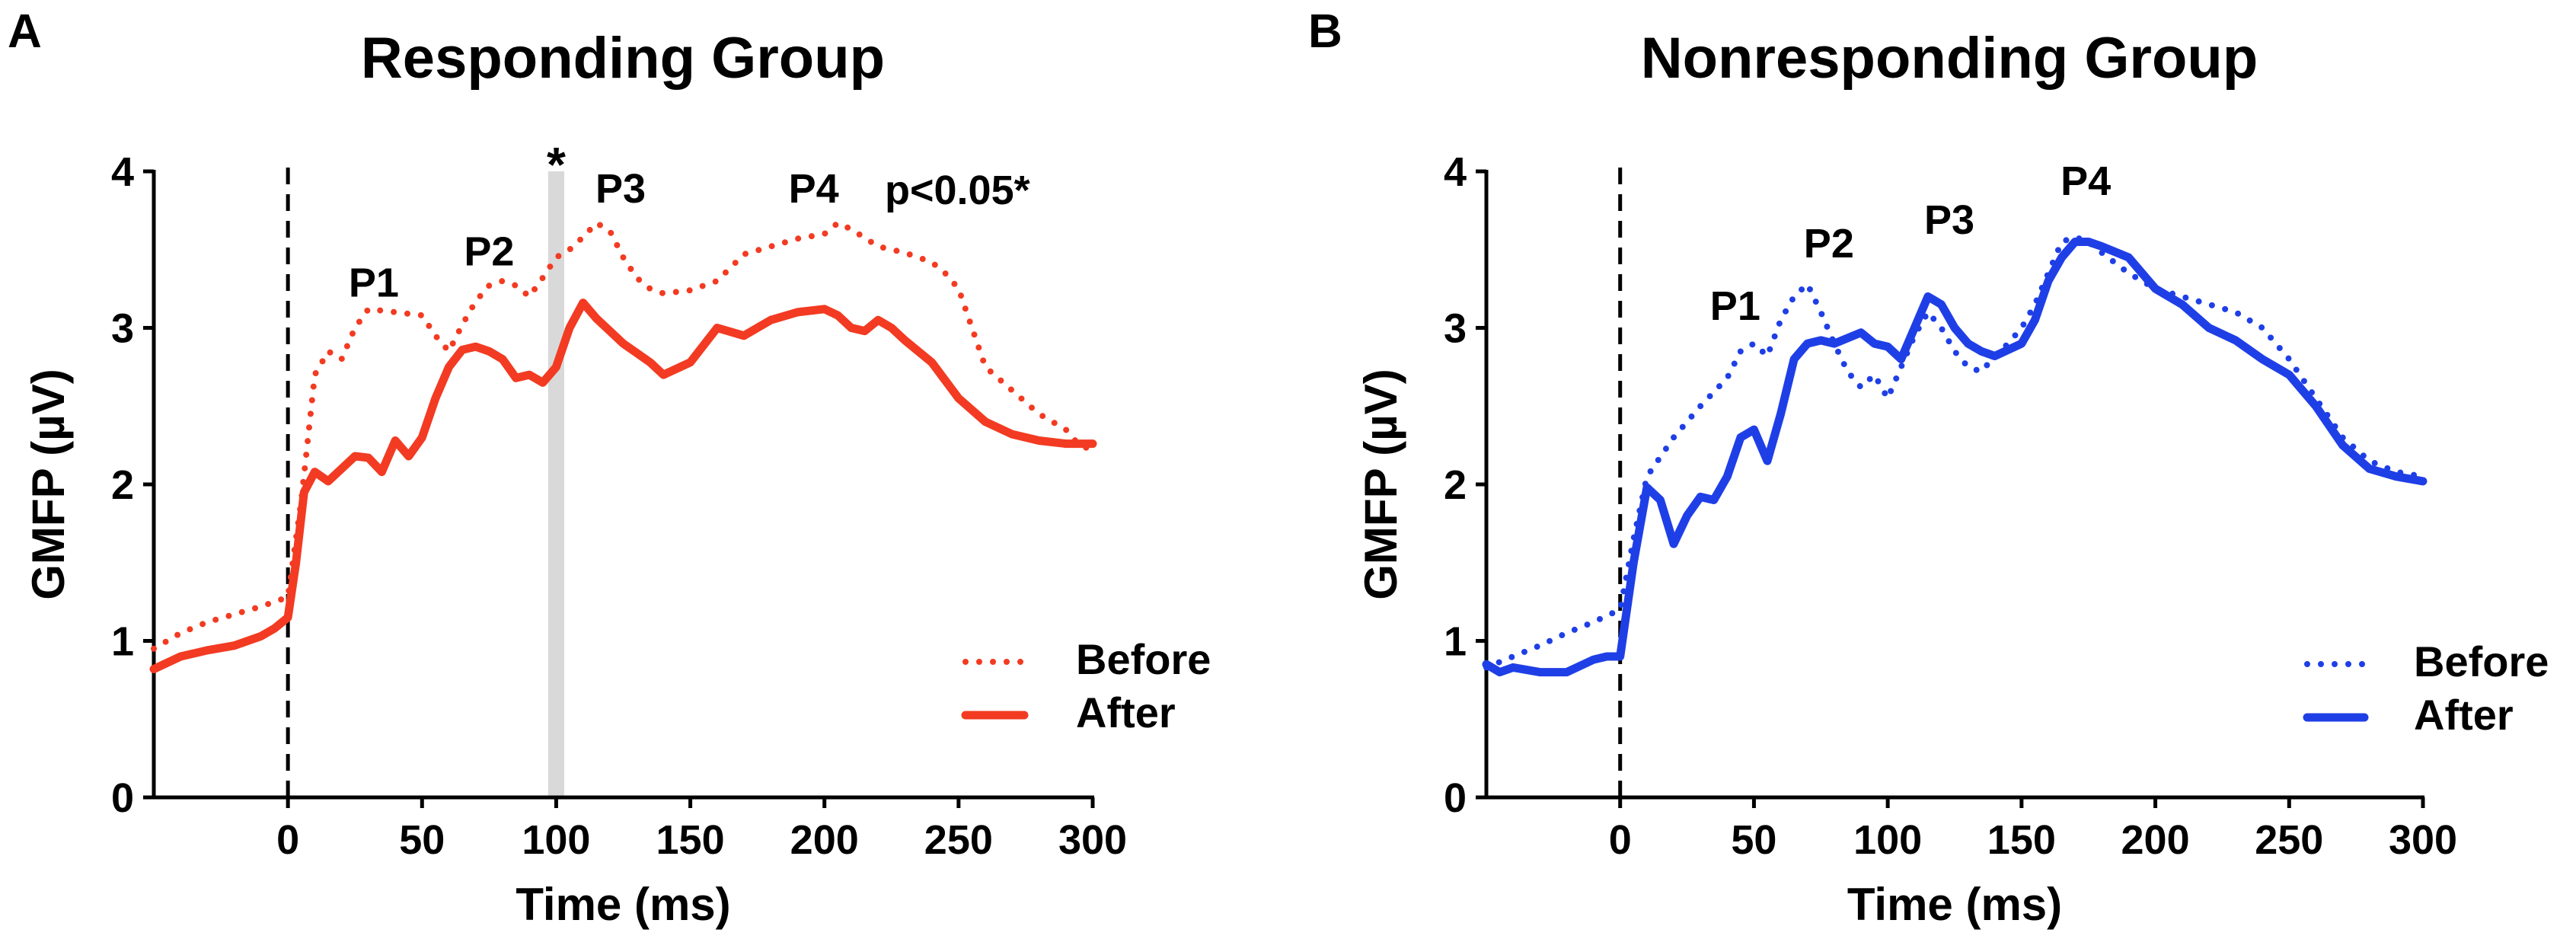  I want to click on chart-title: Responding Group, so click(623, 58).